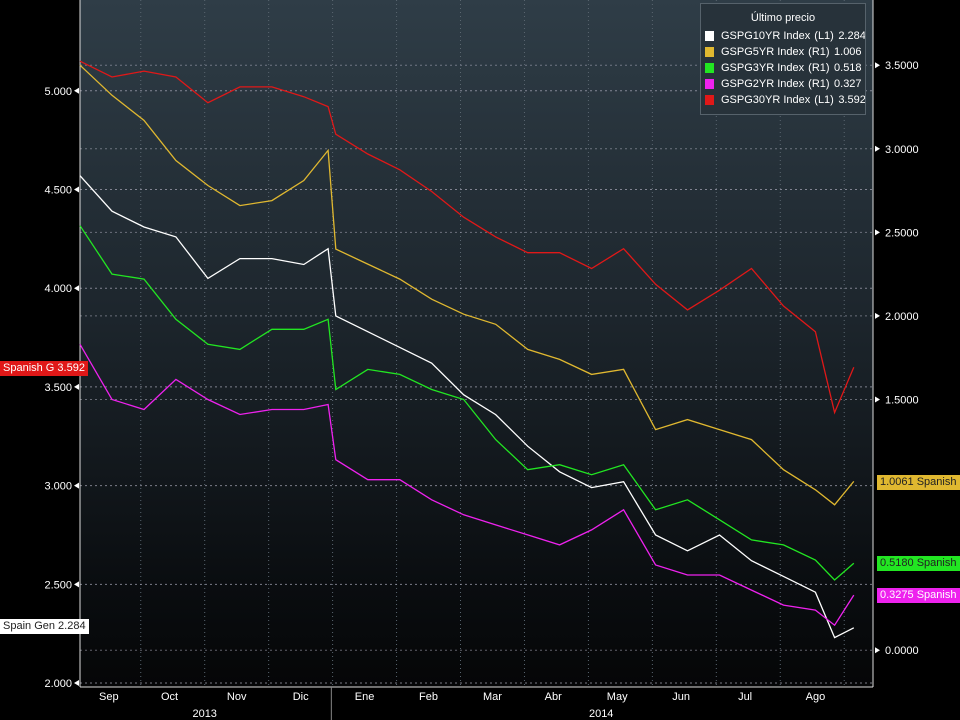  I want to click on legend-entry: GSPG30YR Index (L1) 3.592, so click(783, 100).